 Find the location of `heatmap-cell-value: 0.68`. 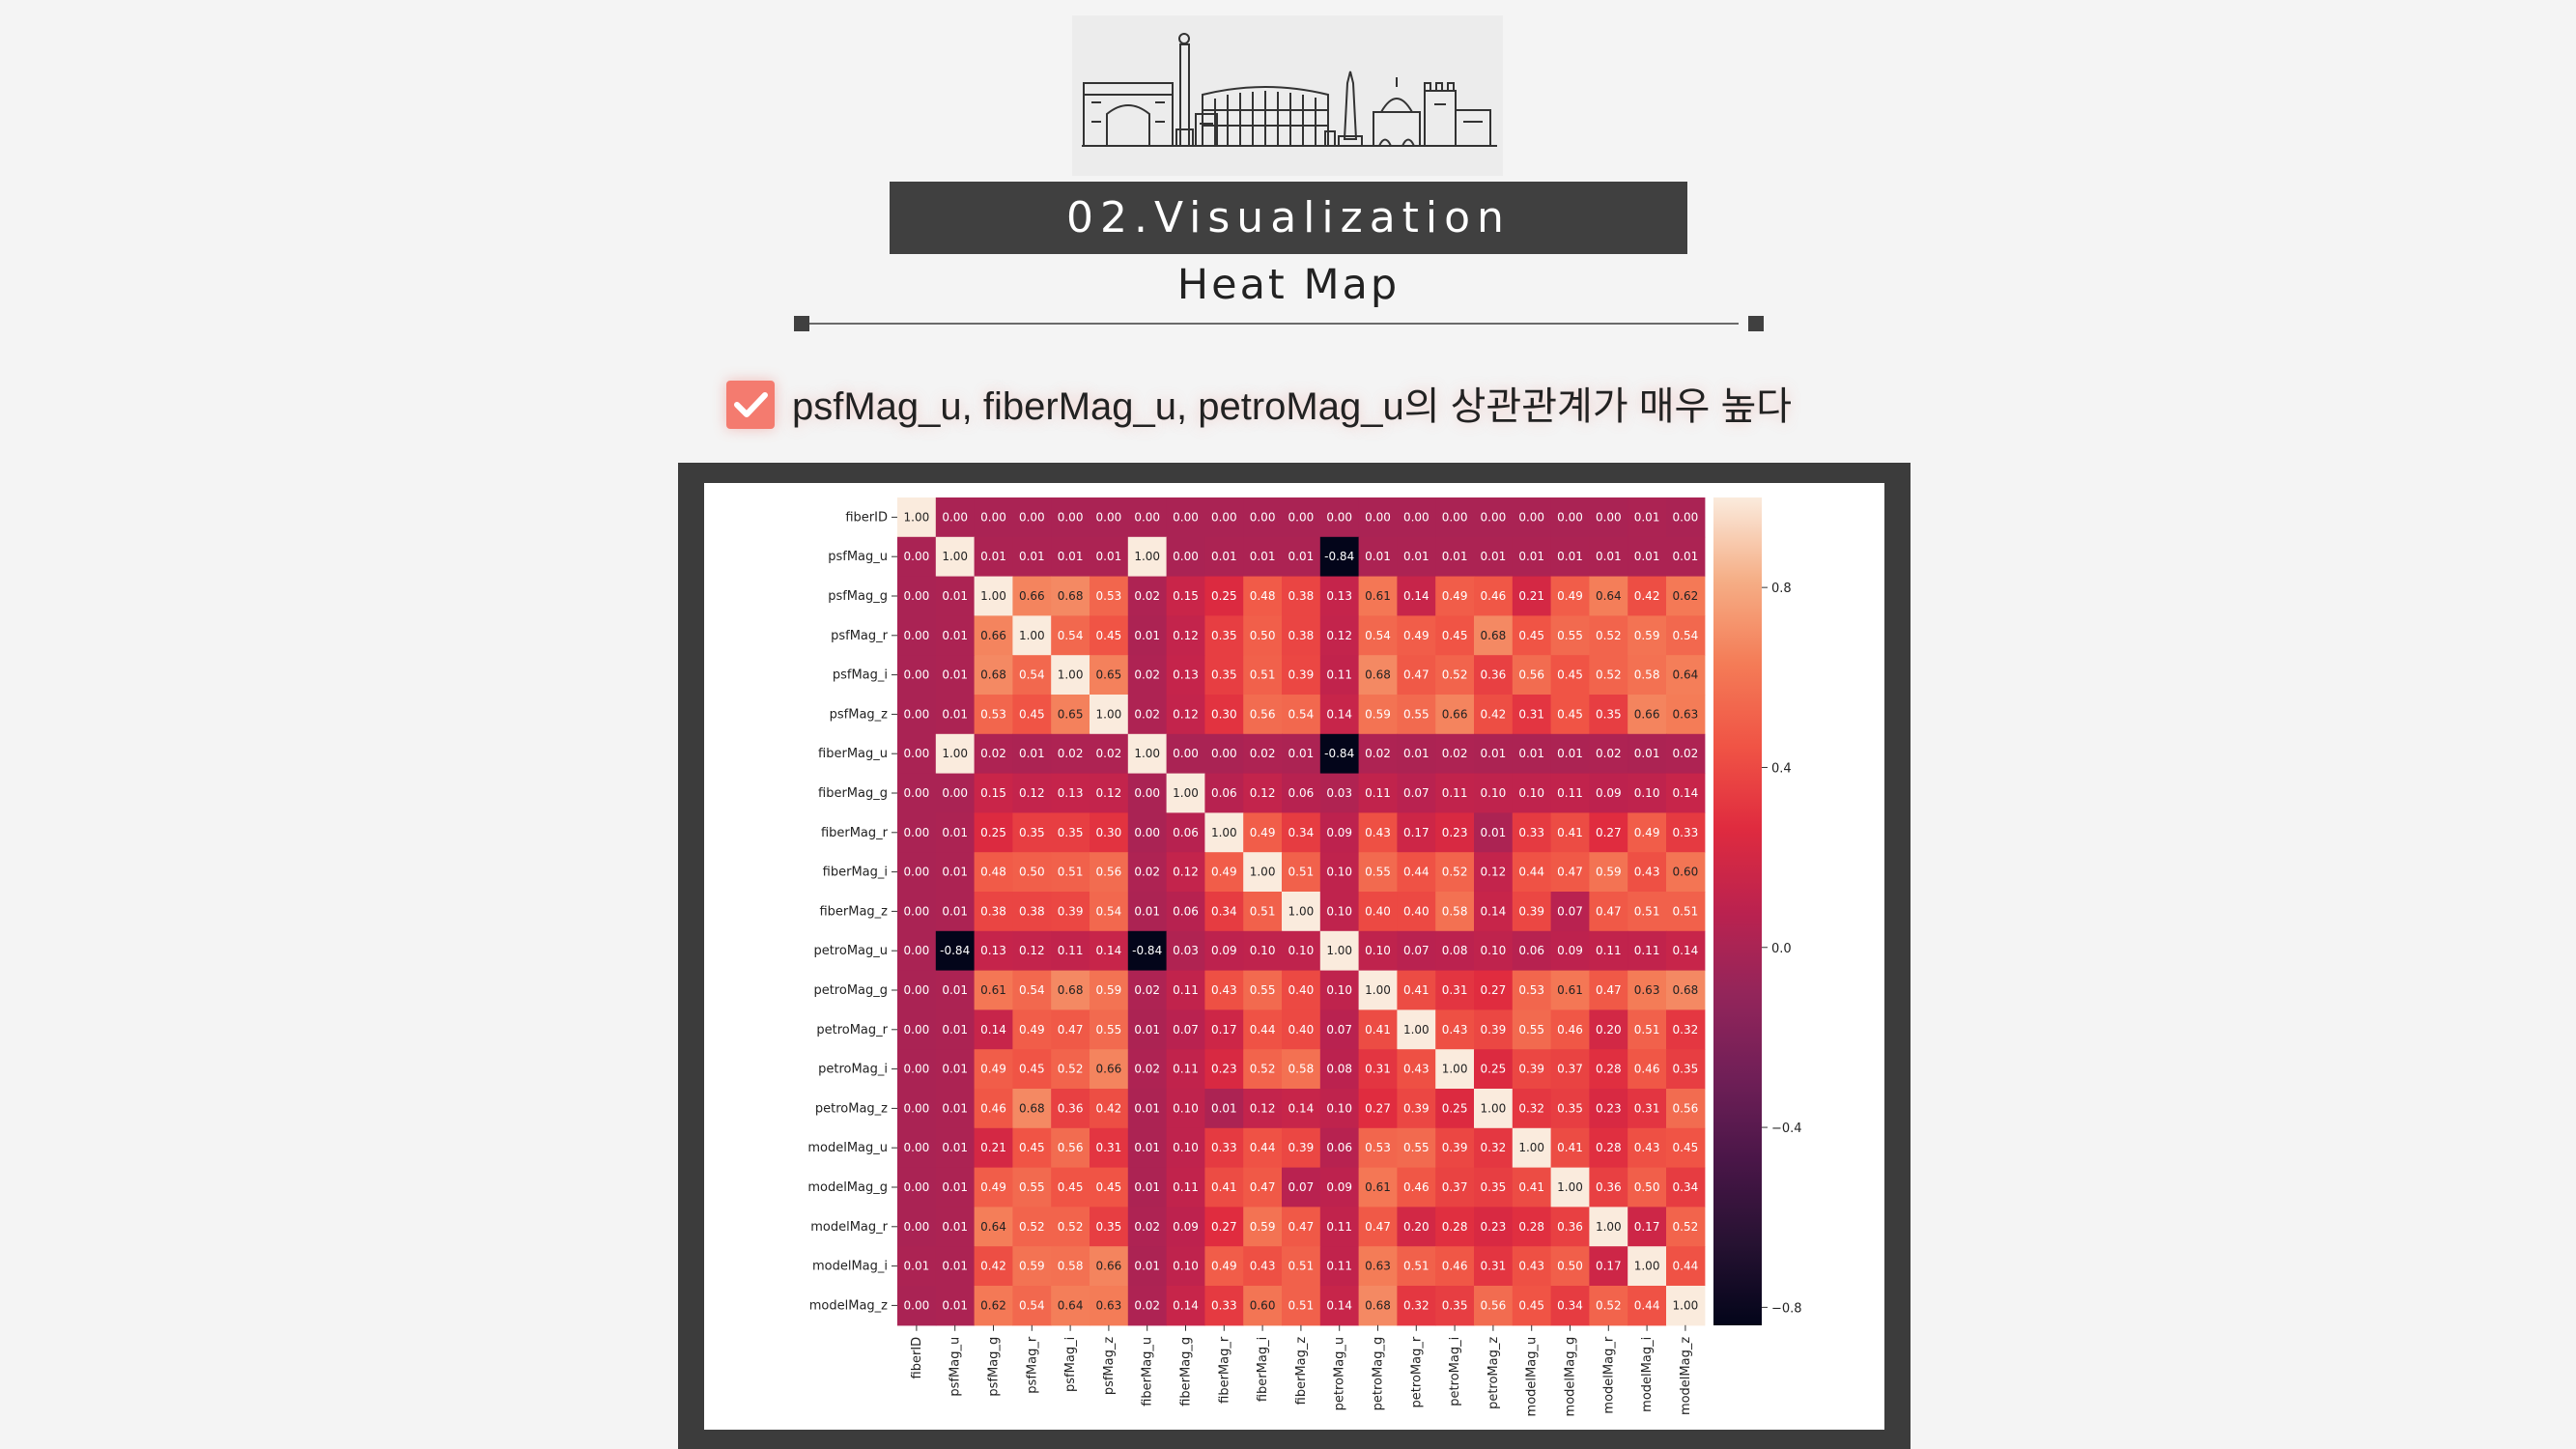

heatmap-cell-value: 0.68 is located at coordinates (1378, 675).